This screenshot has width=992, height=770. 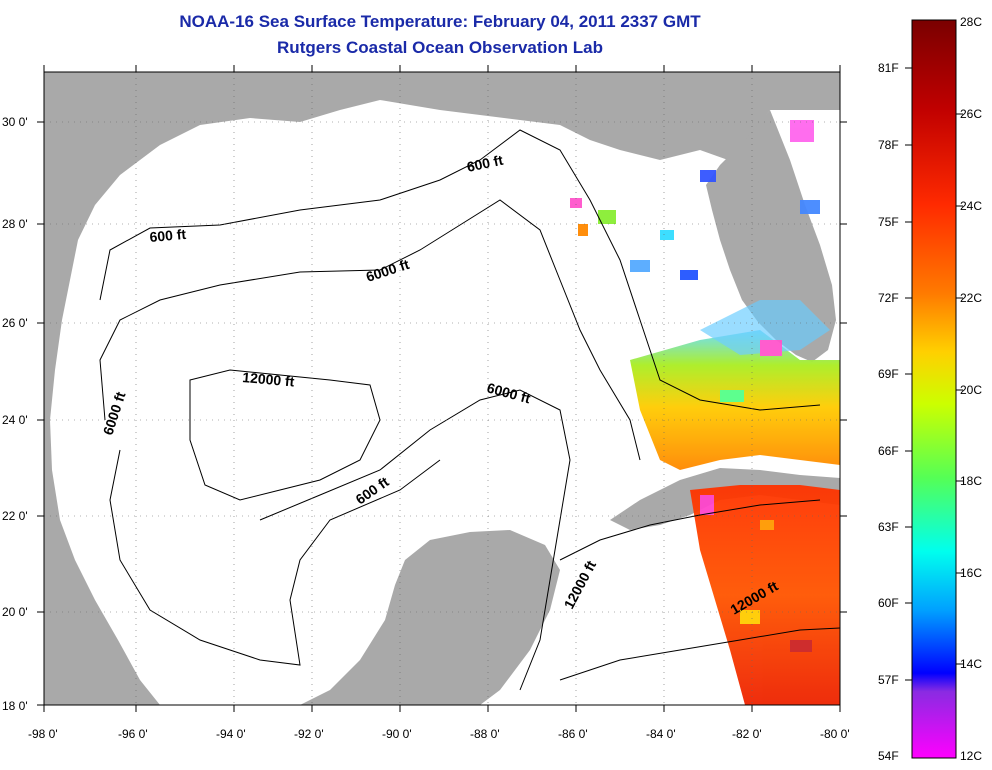 I want to click on lon-label: -90 0', so click(x=397, y=734).